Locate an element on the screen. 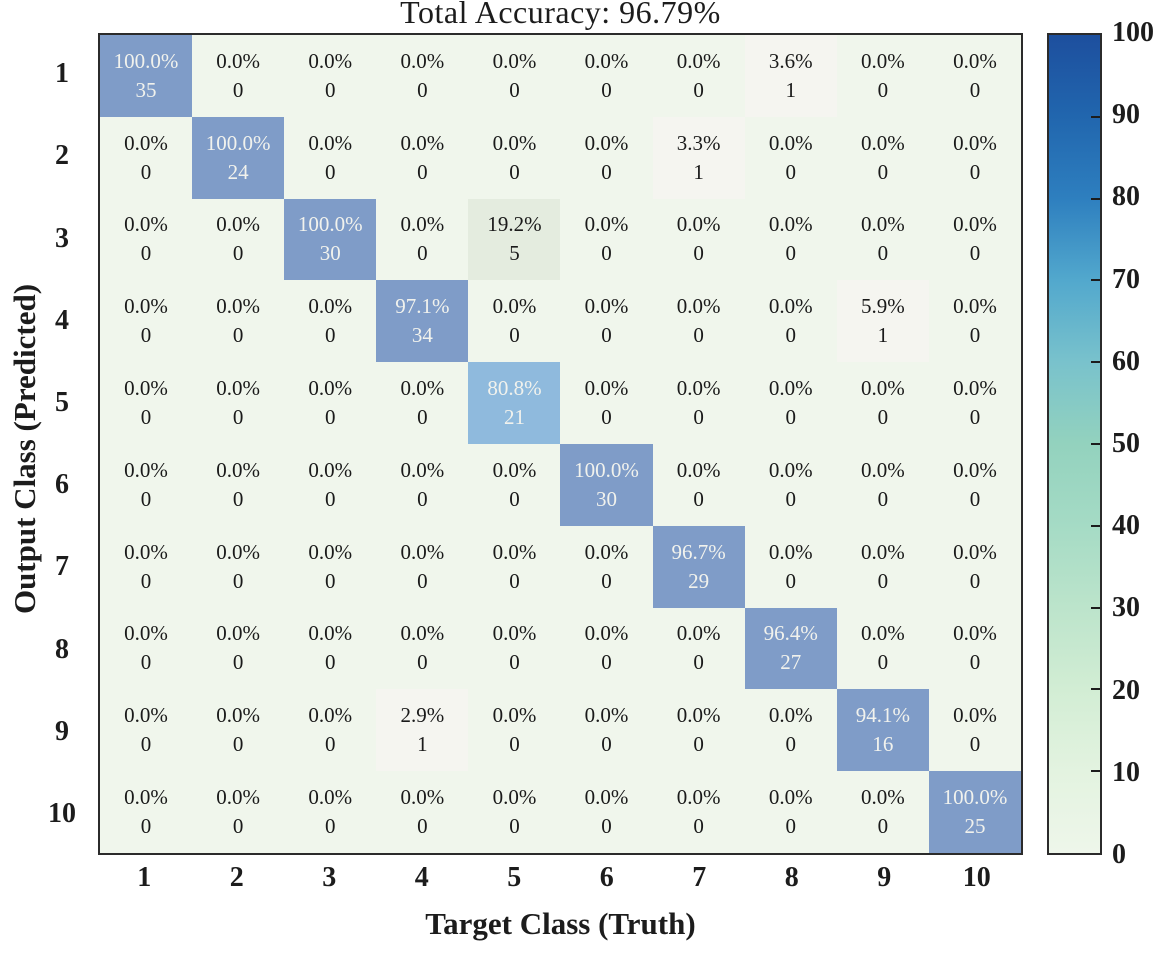 The height and width of the screenshot is (957, 1170). colorbar-tick-label: 60 is located at coordinates (1126, 361).